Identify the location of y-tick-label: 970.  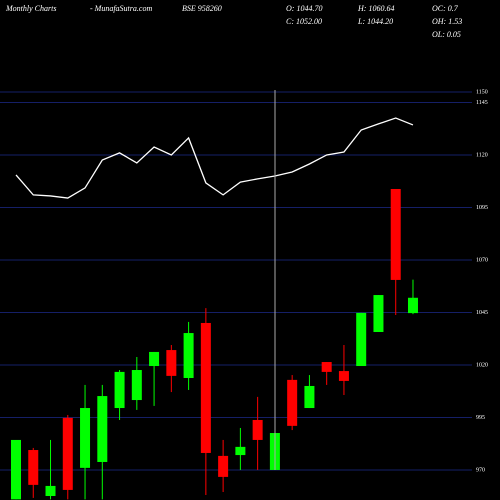
(480, 470).